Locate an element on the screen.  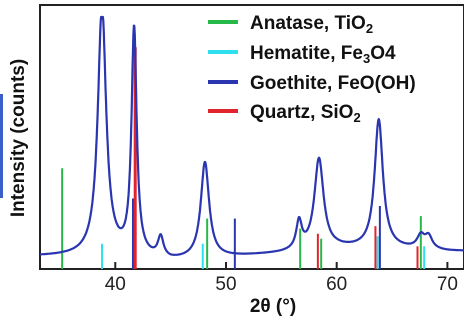
left-edge-marker is located at coordinates (1, 146).